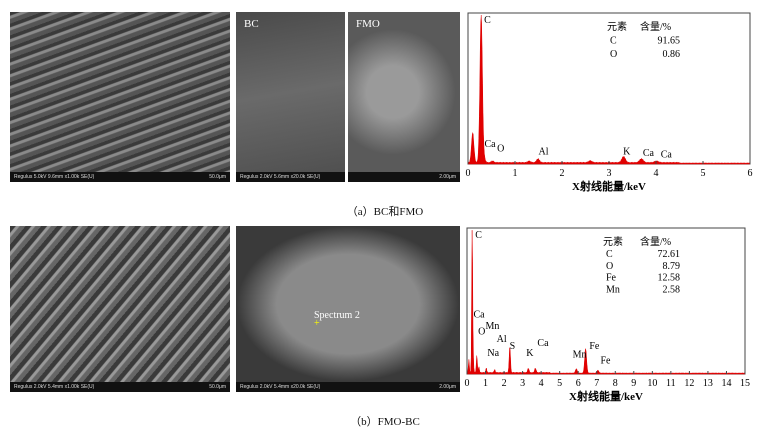 The image size is (767, 434). I want to click on x-tick-label: 13, so click(708, 383).